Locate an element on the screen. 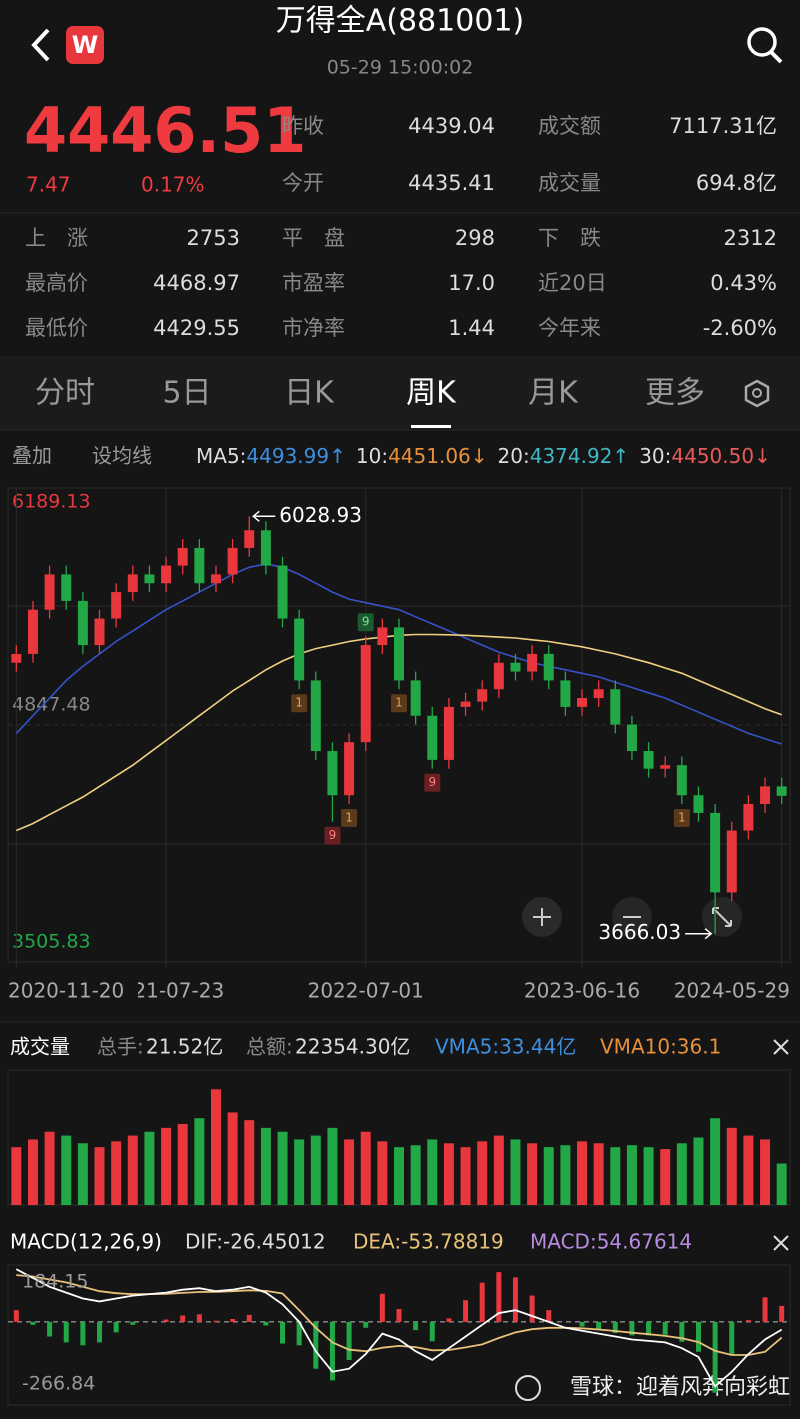 The height and width of the screenshot is (1419, 800). market-value: 4468.97 is located at coordinates (196, 283).